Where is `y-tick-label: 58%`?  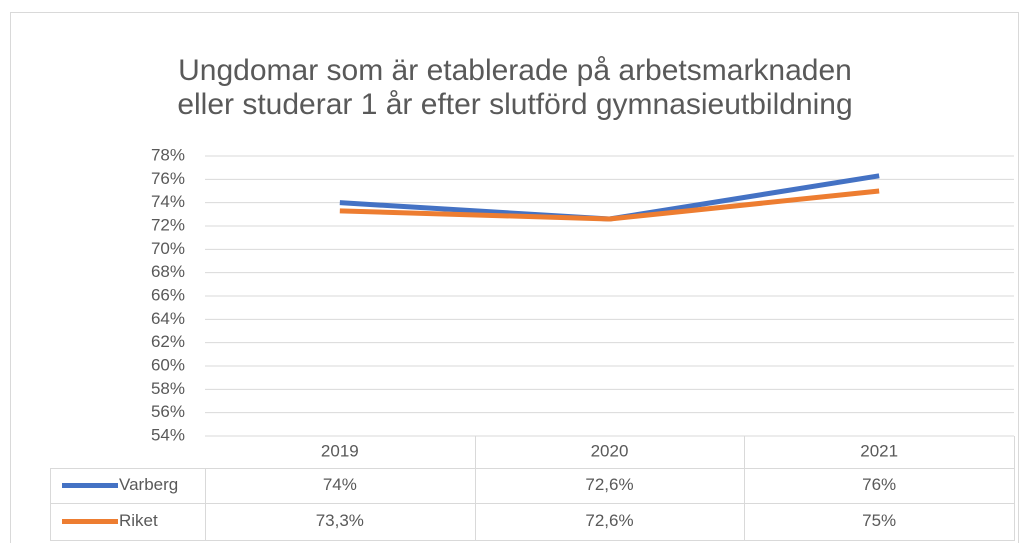
y-tick-label: 58% is located at coordinates (168, 388).